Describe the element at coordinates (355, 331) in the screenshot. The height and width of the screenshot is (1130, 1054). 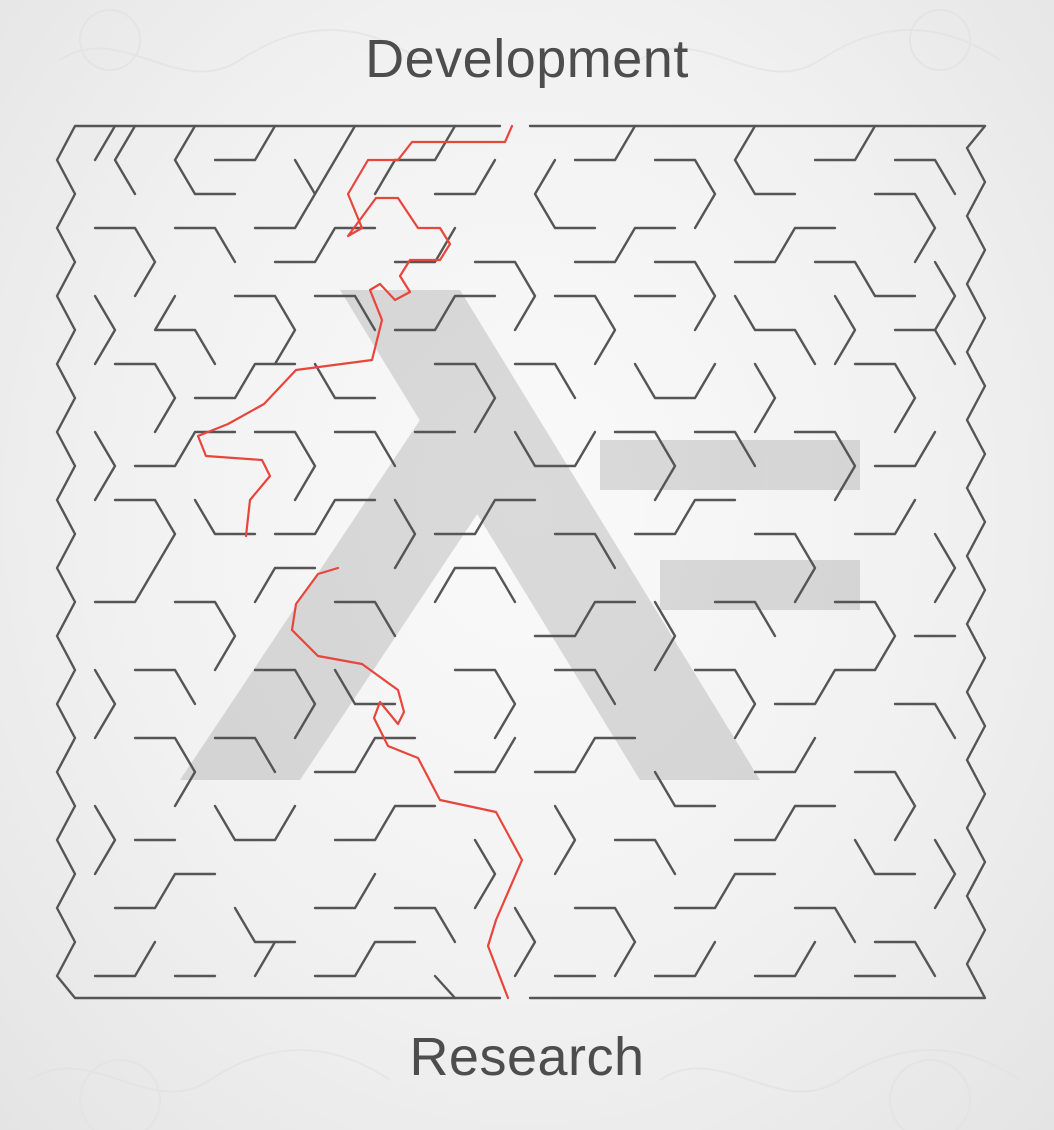
I see `solution-path` at that location.